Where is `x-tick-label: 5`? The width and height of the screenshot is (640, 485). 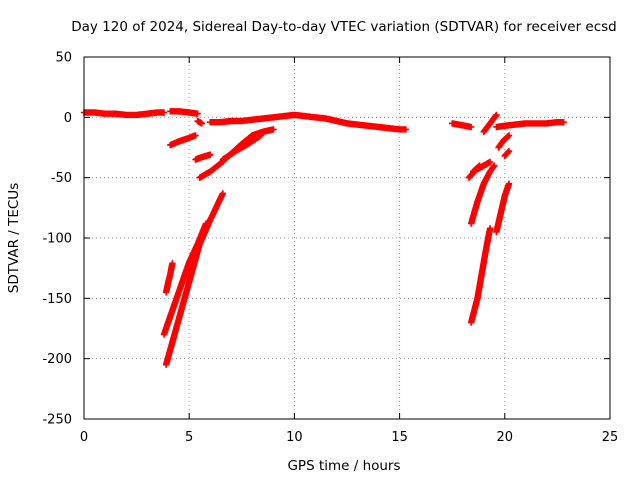
x-tick-label: 5 is located at coordinates (189, 437).